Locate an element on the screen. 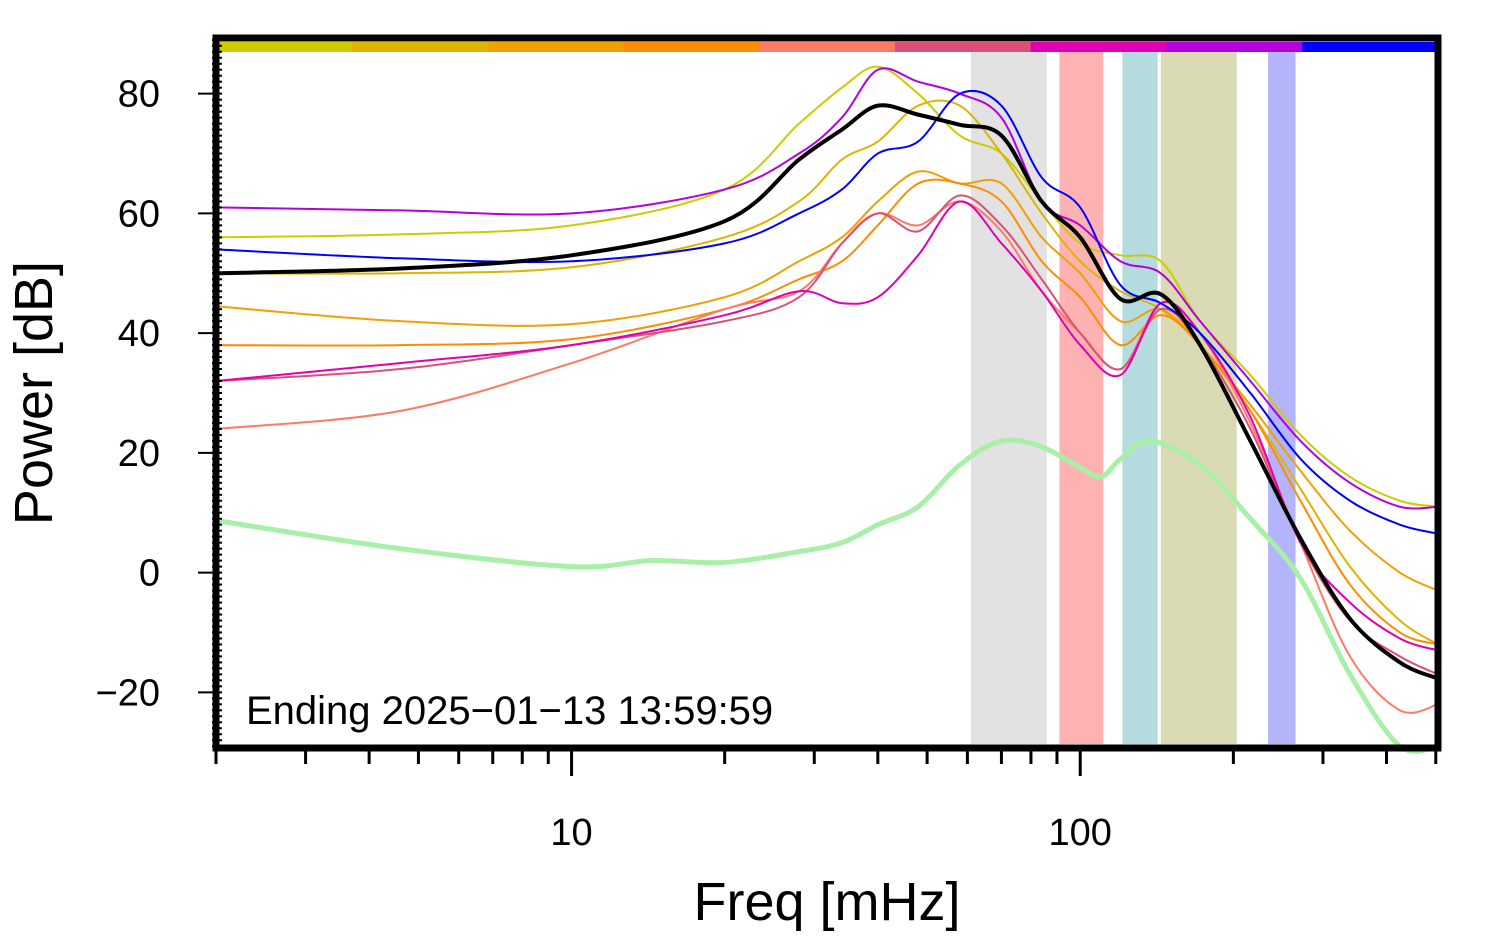 The width and height of the screenshot is (1494, 952). y-axis-label: Power [dB] is located at coordinates (34, 393).